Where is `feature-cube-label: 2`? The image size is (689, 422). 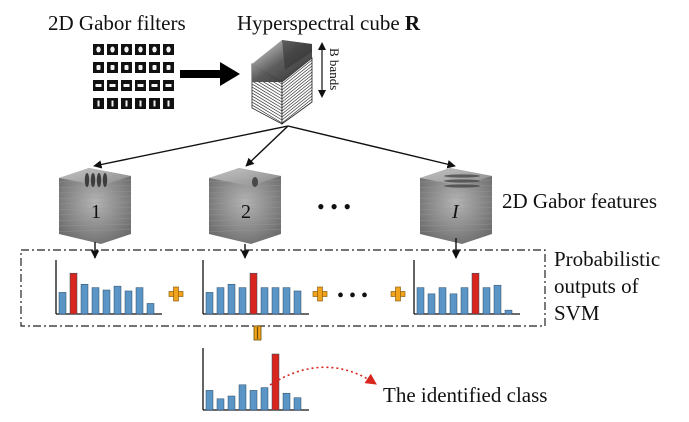 feature-cube-label: 2 is located at coordinates (246, 212).